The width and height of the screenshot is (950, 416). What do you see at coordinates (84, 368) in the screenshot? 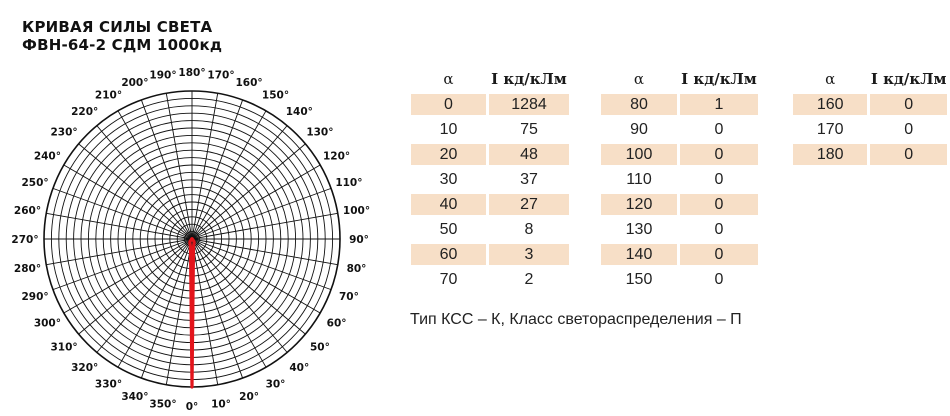
I see `angle-tick-label: 320°` at bounding box center [84, 368].